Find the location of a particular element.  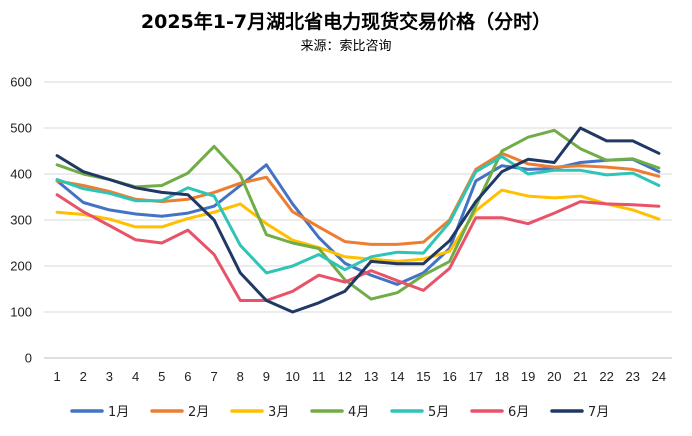

y-tick-label: 200 is located at coordinates (21, 266).